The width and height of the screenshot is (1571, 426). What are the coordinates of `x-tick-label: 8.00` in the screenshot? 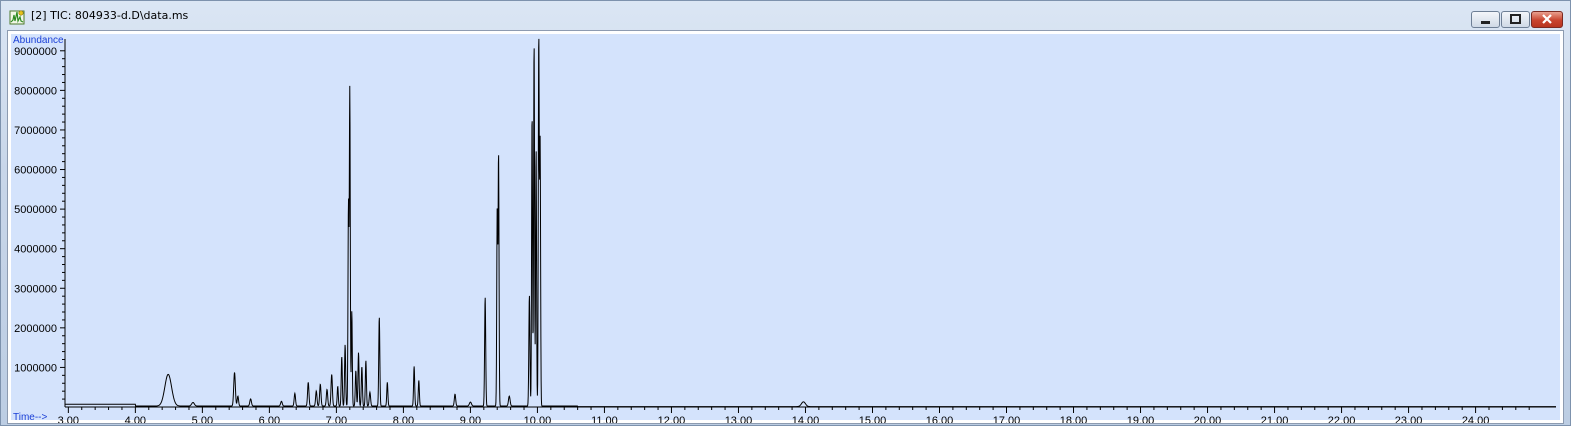 It's located at (403, 419).